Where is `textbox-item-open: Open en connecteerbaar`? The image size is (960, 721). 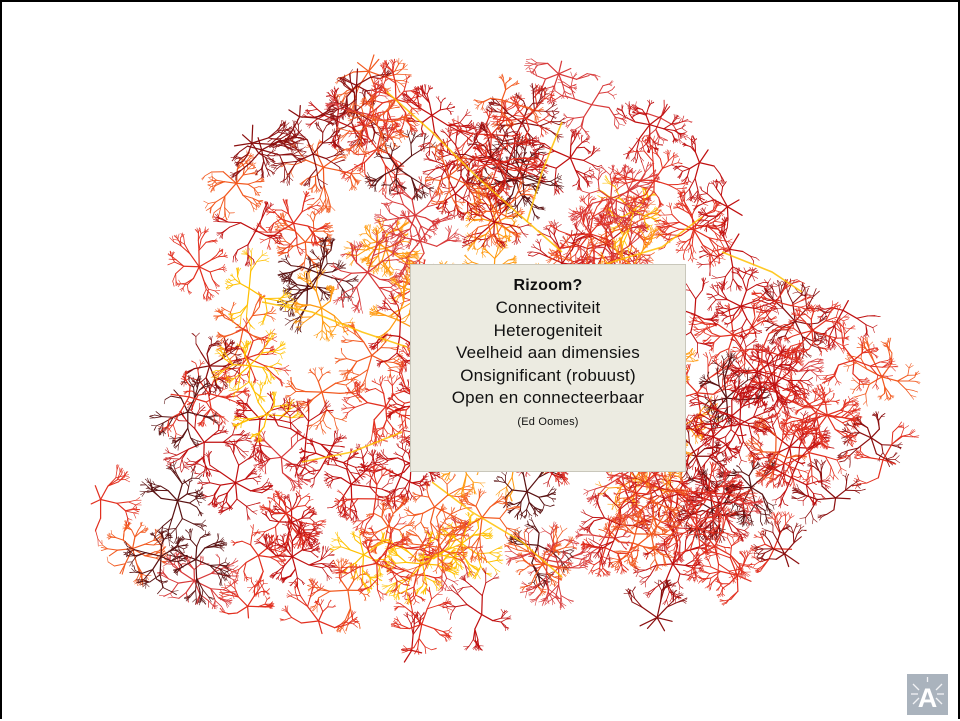
textbox-item-open: Open en connecteerbaar is located at coordinates (548, 398).